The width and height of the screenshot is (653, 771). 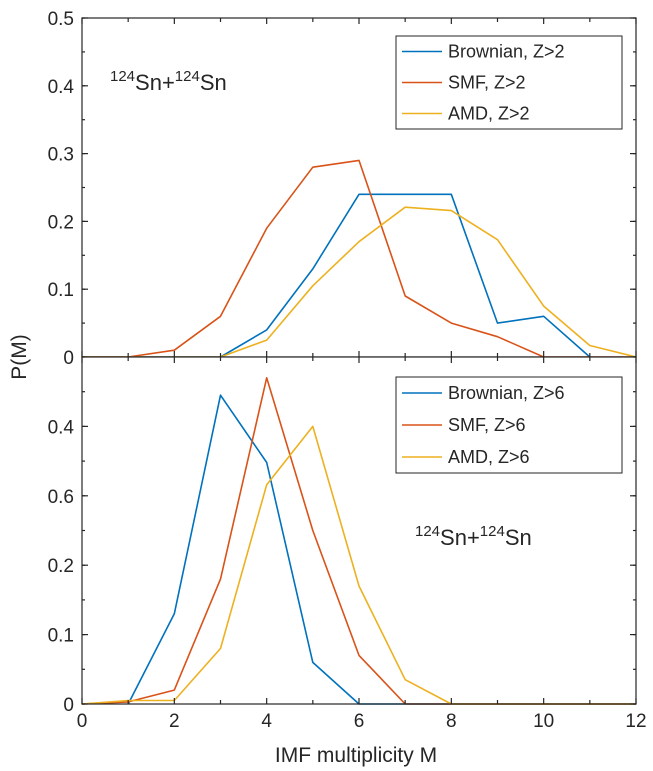 I want to click on legend-label: SMF, Z>6, so click(x=487, y=425).